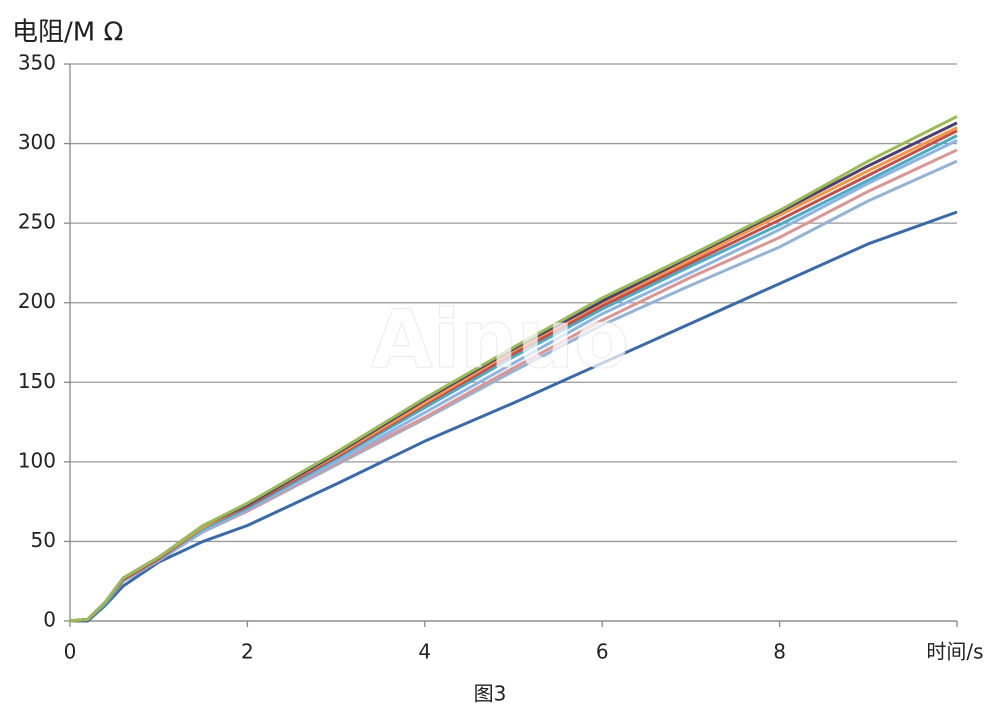  Describe the element at coordinates (500, 339) in the screenshot. I see `watermark: Ainuo` at that location.